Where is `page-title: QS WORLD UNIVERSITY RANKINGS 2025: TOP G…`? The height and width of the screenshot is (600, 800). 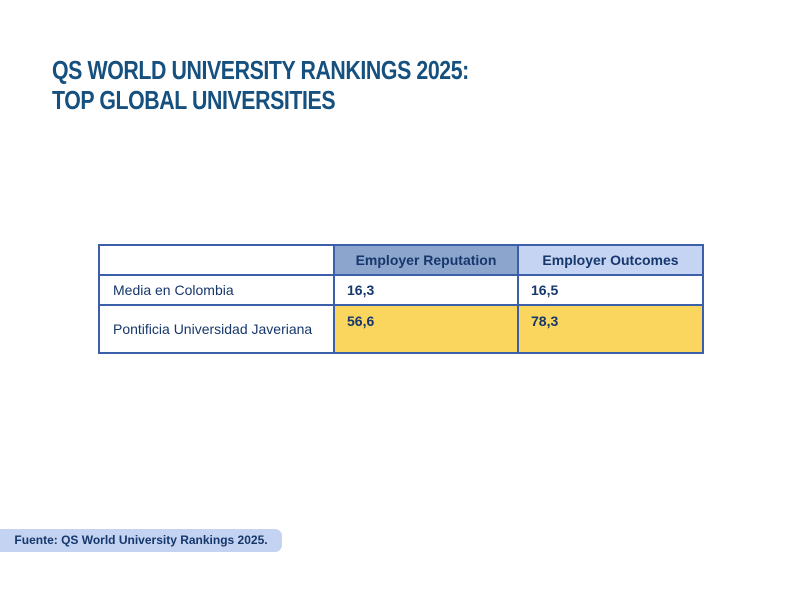
page-title: QS WORLD UNIVERSITY RANKINGS 2025: TOP G… is located at coordinates (260, 85).